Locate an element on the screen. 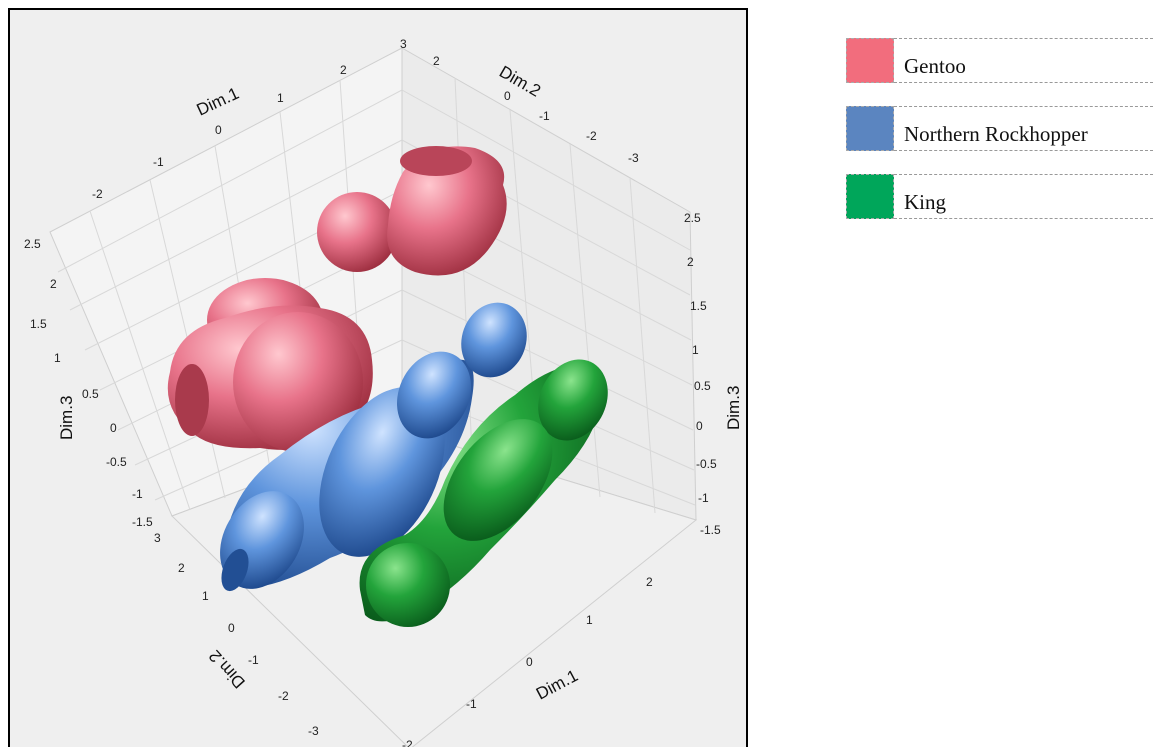  tick-x-bottom: 0 is located at coordinates (529, 662).